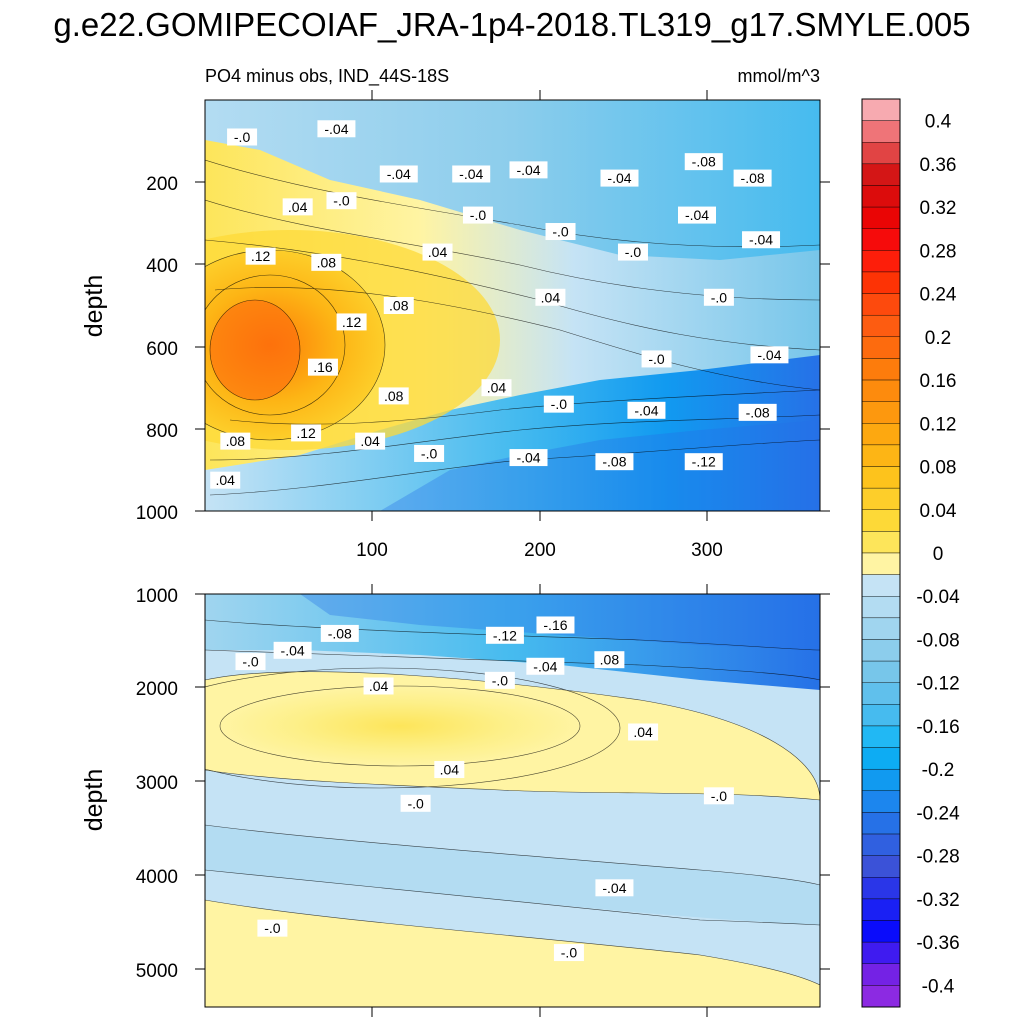  I want to click on upper-xtick-label: 200, so click(540, 550).